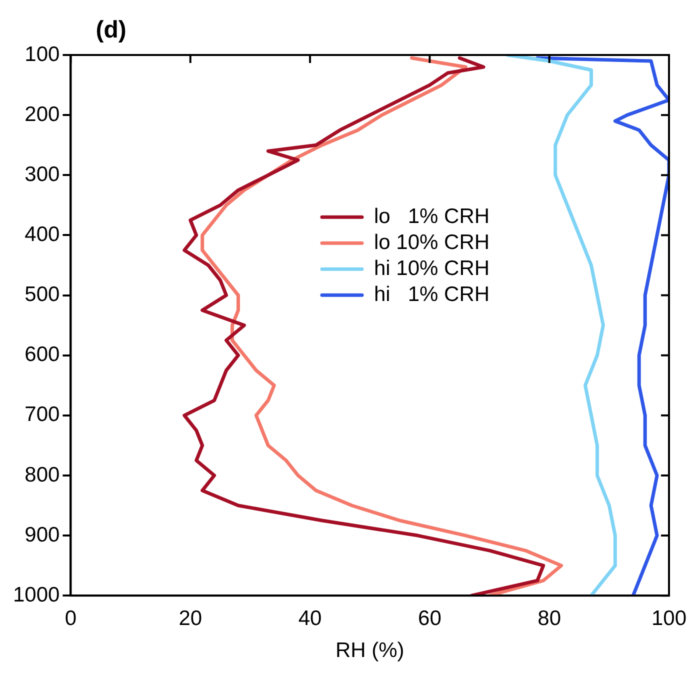  What do you see at coordinates (430, 618) in the screenshot?
I see `x-tick-label: 60` at bounding box center [430, 618].